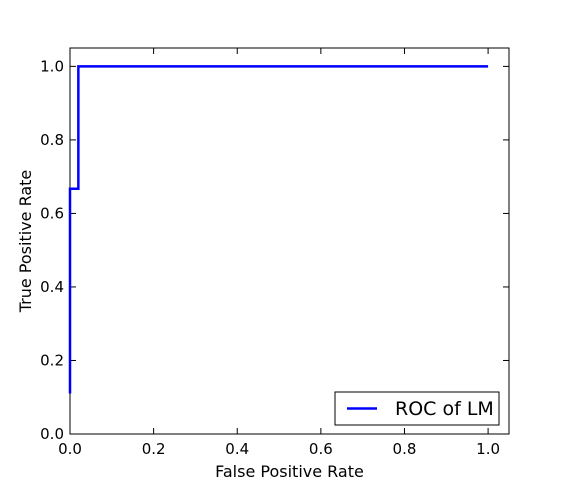 This screenshot has height=483, width=565. Describe the element at coordinates (52, 434) in the screenshot. I see `y-tick-label: 0.0` at that location.